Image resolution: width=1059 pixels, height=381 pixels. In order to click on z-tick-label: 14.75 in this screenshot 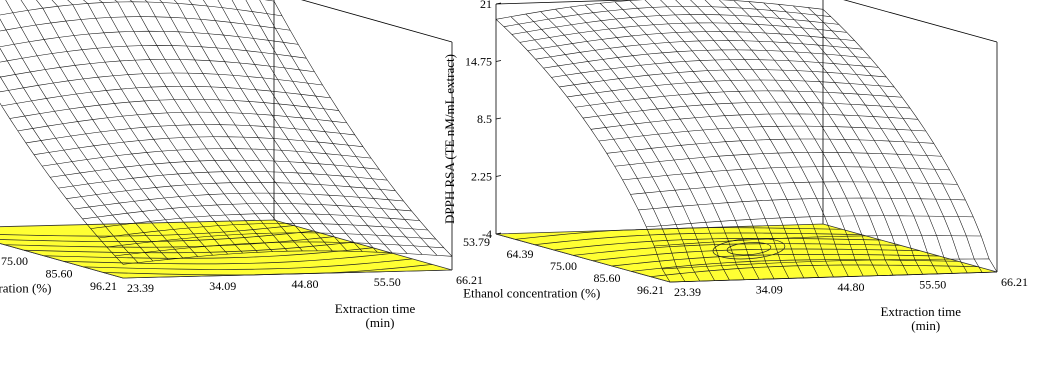, I will do `click(478, 62)`.